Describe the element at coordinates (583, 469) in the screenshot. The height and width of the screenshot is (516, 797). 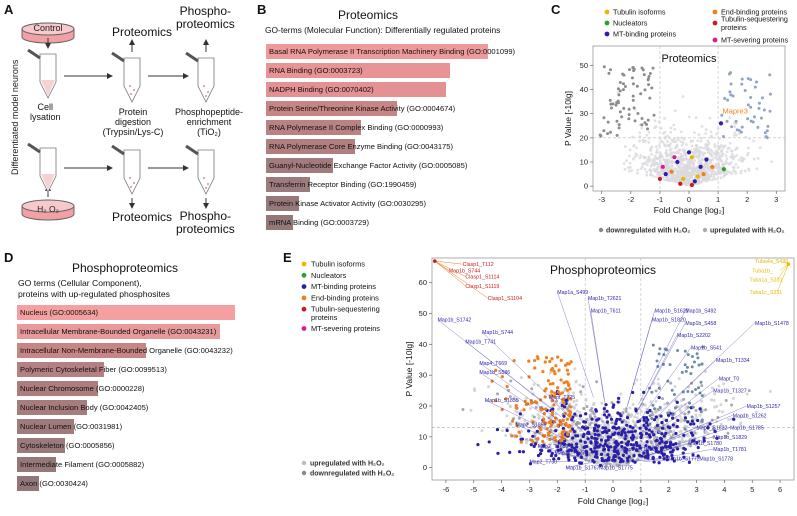
I see `protein-label: Map1b_S1767` at that location.